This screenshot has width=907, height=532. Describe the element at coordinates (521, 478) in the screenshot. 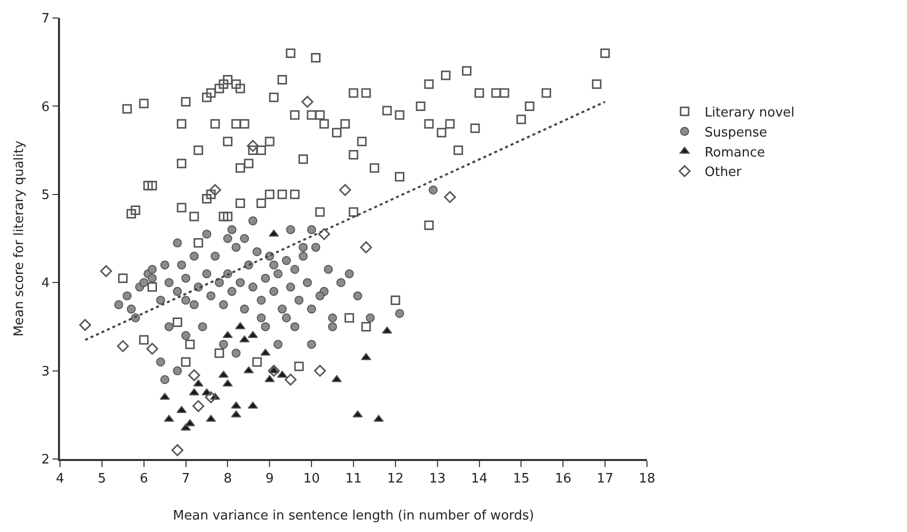

I see `x-tick-label: 15` at that location.